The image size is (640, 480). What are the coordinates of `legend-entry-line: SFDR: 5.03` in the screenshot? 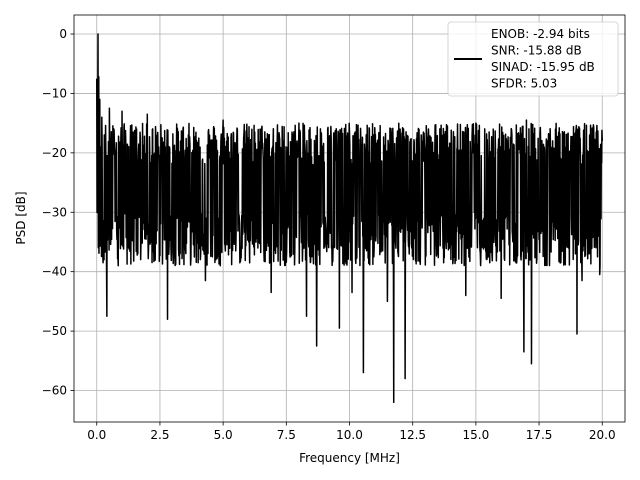 It's located at (524, 84).